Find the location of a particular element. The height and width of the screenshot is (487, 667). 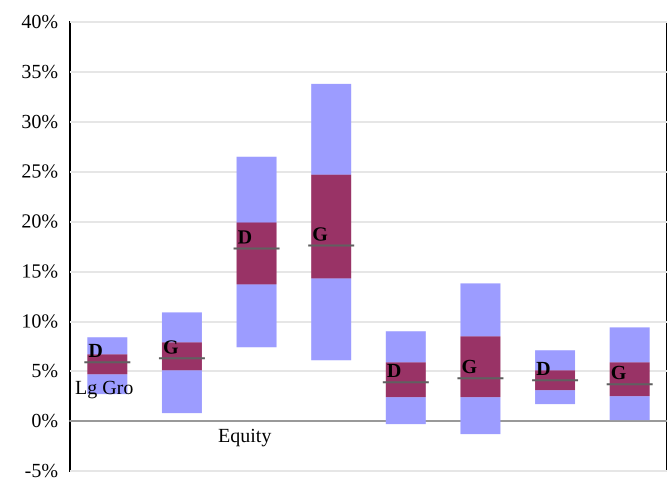

y-tick-label: -5% is located at coordinates (41, 471).